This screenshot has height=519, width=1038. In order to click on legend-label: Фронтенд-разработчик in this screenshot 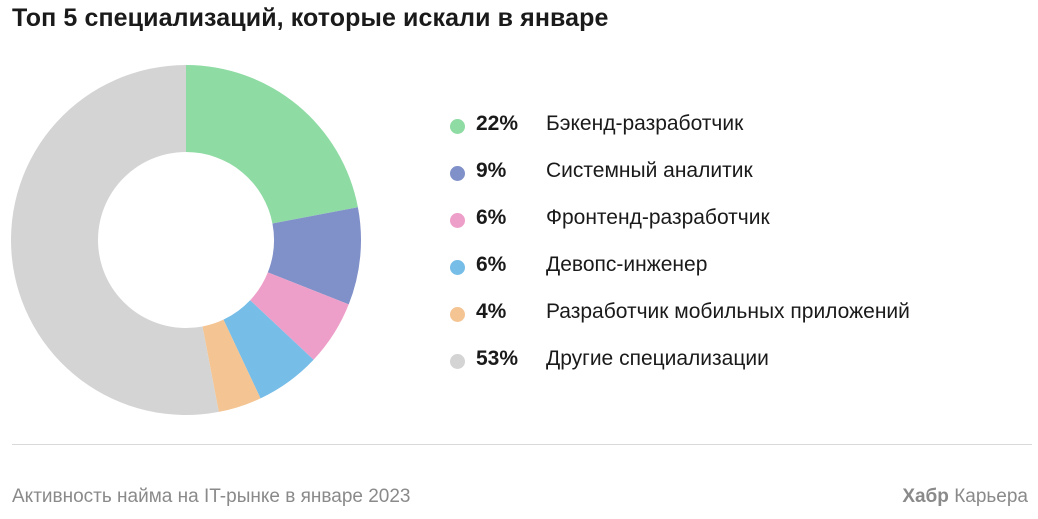, I will do `click(658, 217)`.